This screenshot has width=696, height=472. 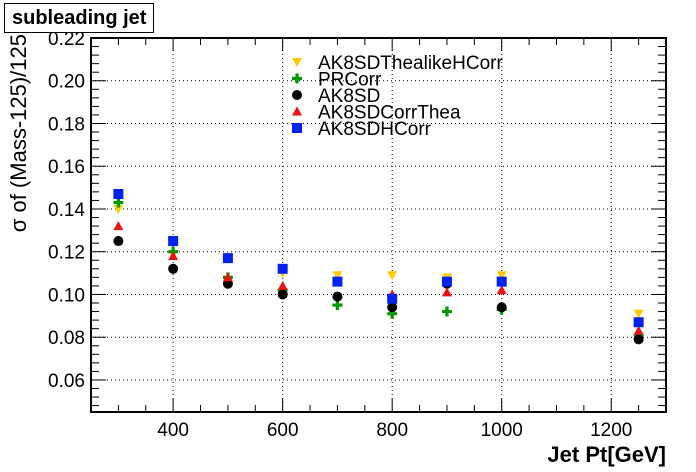 I want to click on x-tick-label: 800, so click(x=392, y=430).